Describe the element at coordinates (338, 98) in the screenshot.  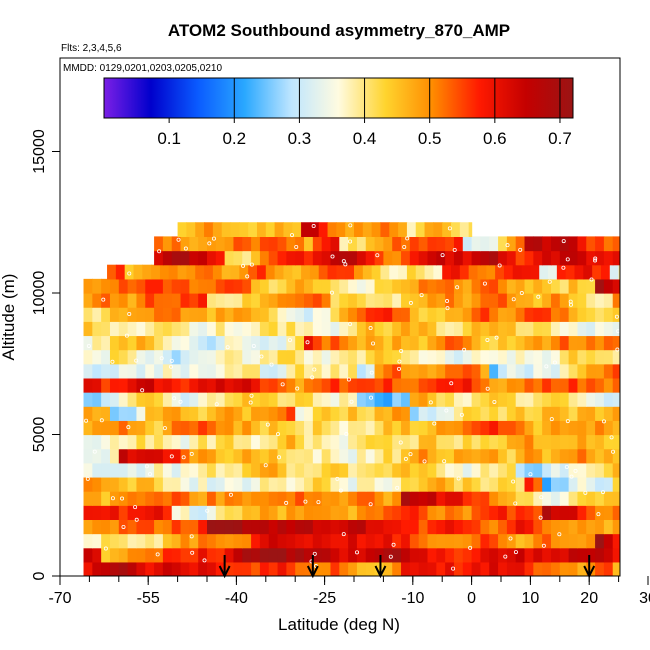
I see `colorbar-fill` at that location.